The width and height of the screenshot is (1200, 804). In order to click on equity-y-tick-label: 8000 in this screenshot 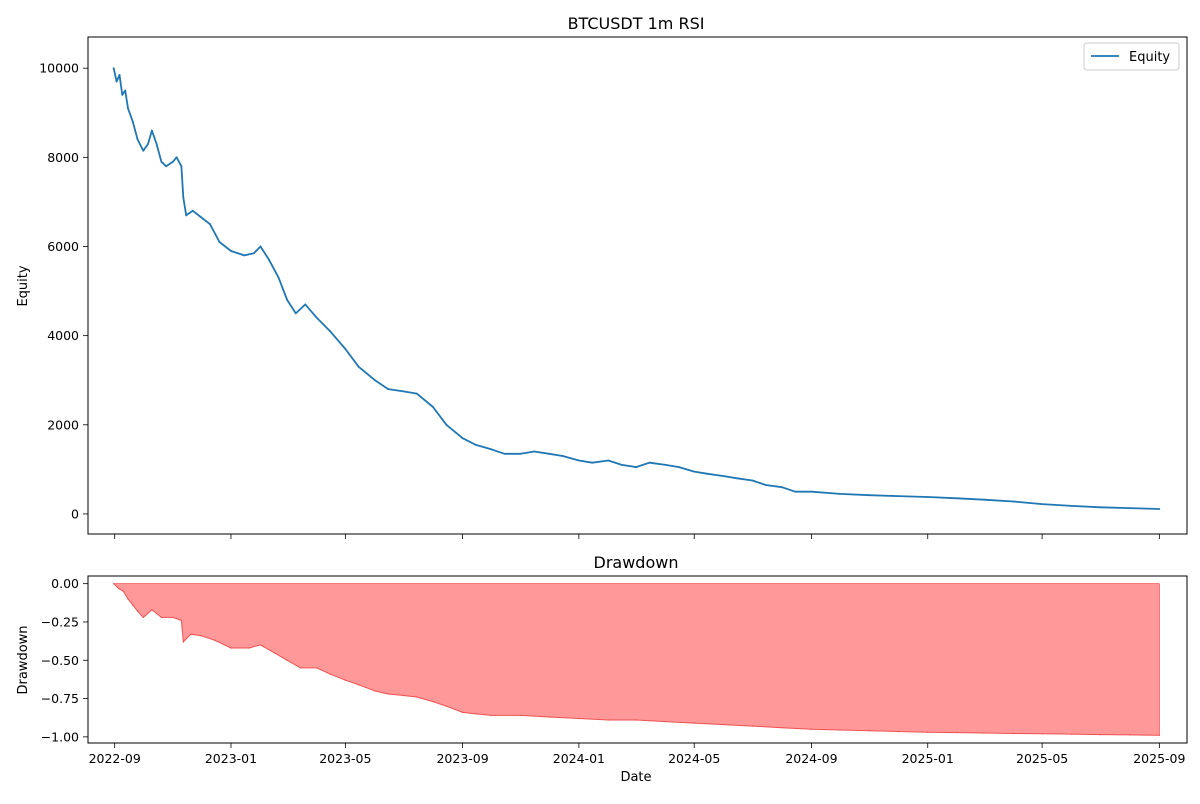, I will do `click(63, 157)`.